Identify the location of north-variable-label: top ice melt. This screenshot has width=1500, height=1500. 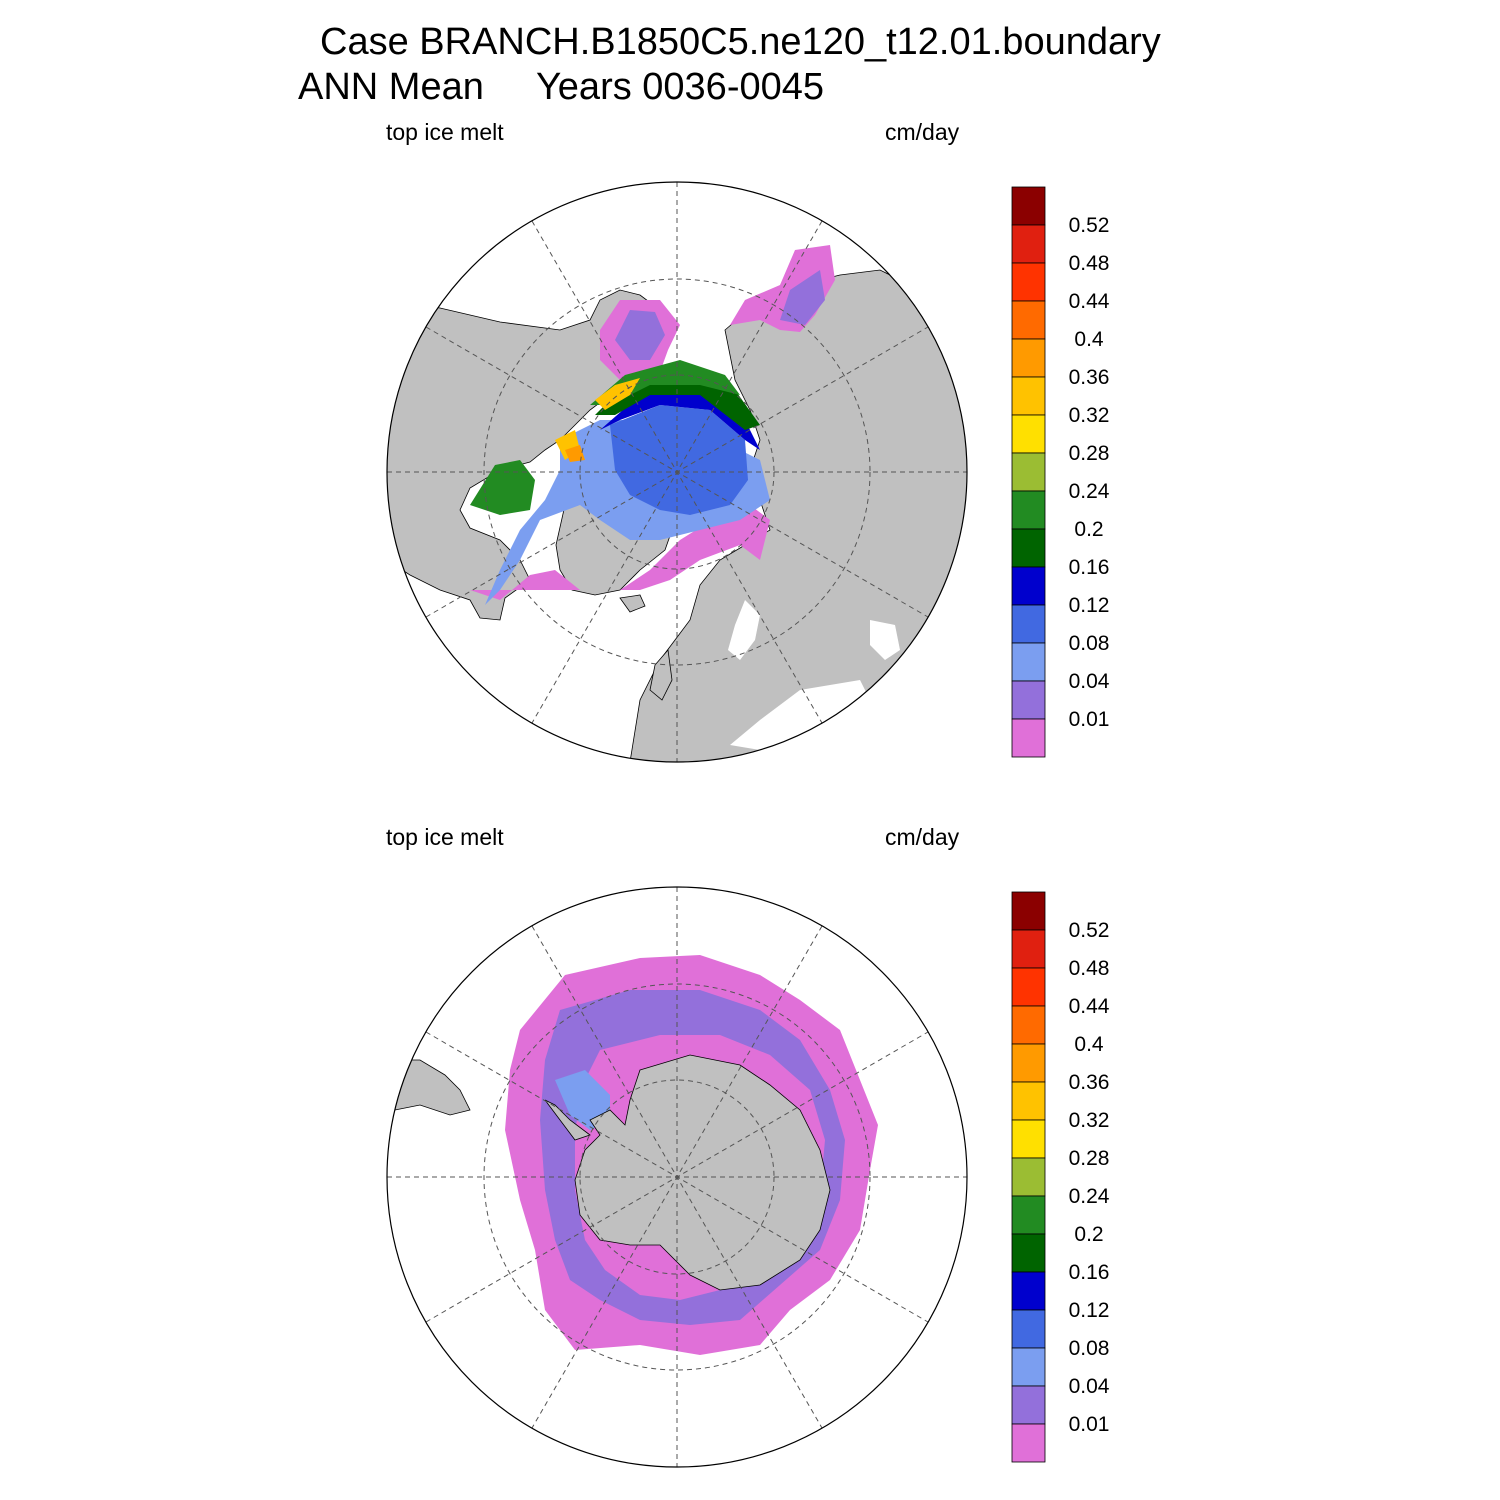
(445, 132).